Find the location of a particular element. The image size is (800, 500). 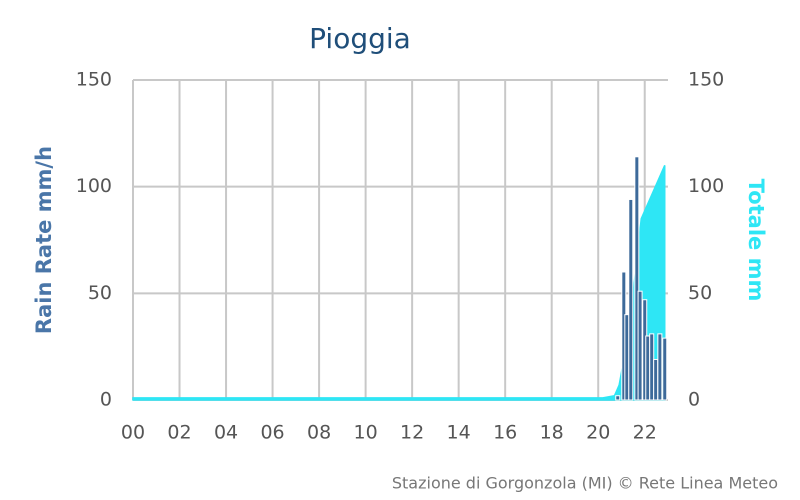

y-axis-label: Rain Rate mm/h is located at coordinates (44, 240).